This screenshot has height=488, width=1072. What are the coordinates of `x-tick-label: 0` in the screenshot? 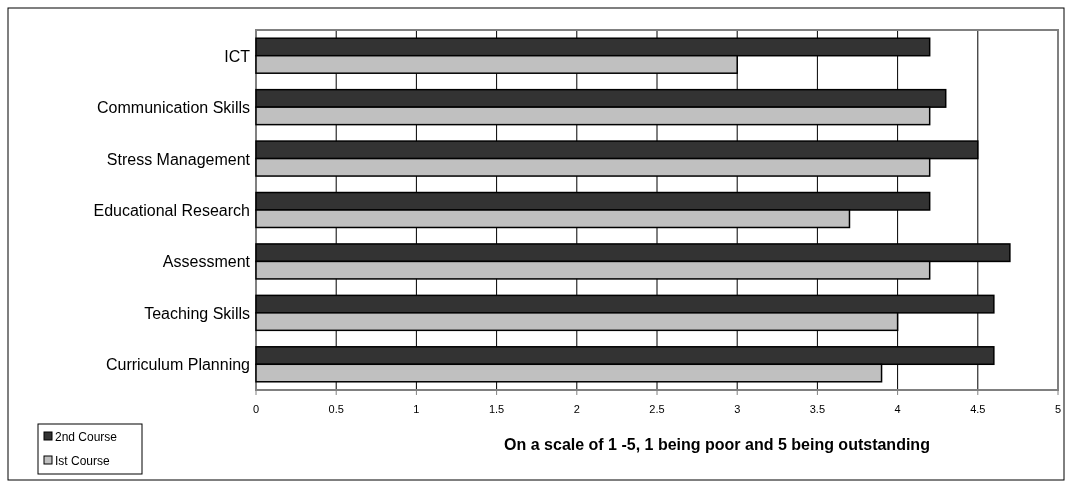 It's located at (256, 409).